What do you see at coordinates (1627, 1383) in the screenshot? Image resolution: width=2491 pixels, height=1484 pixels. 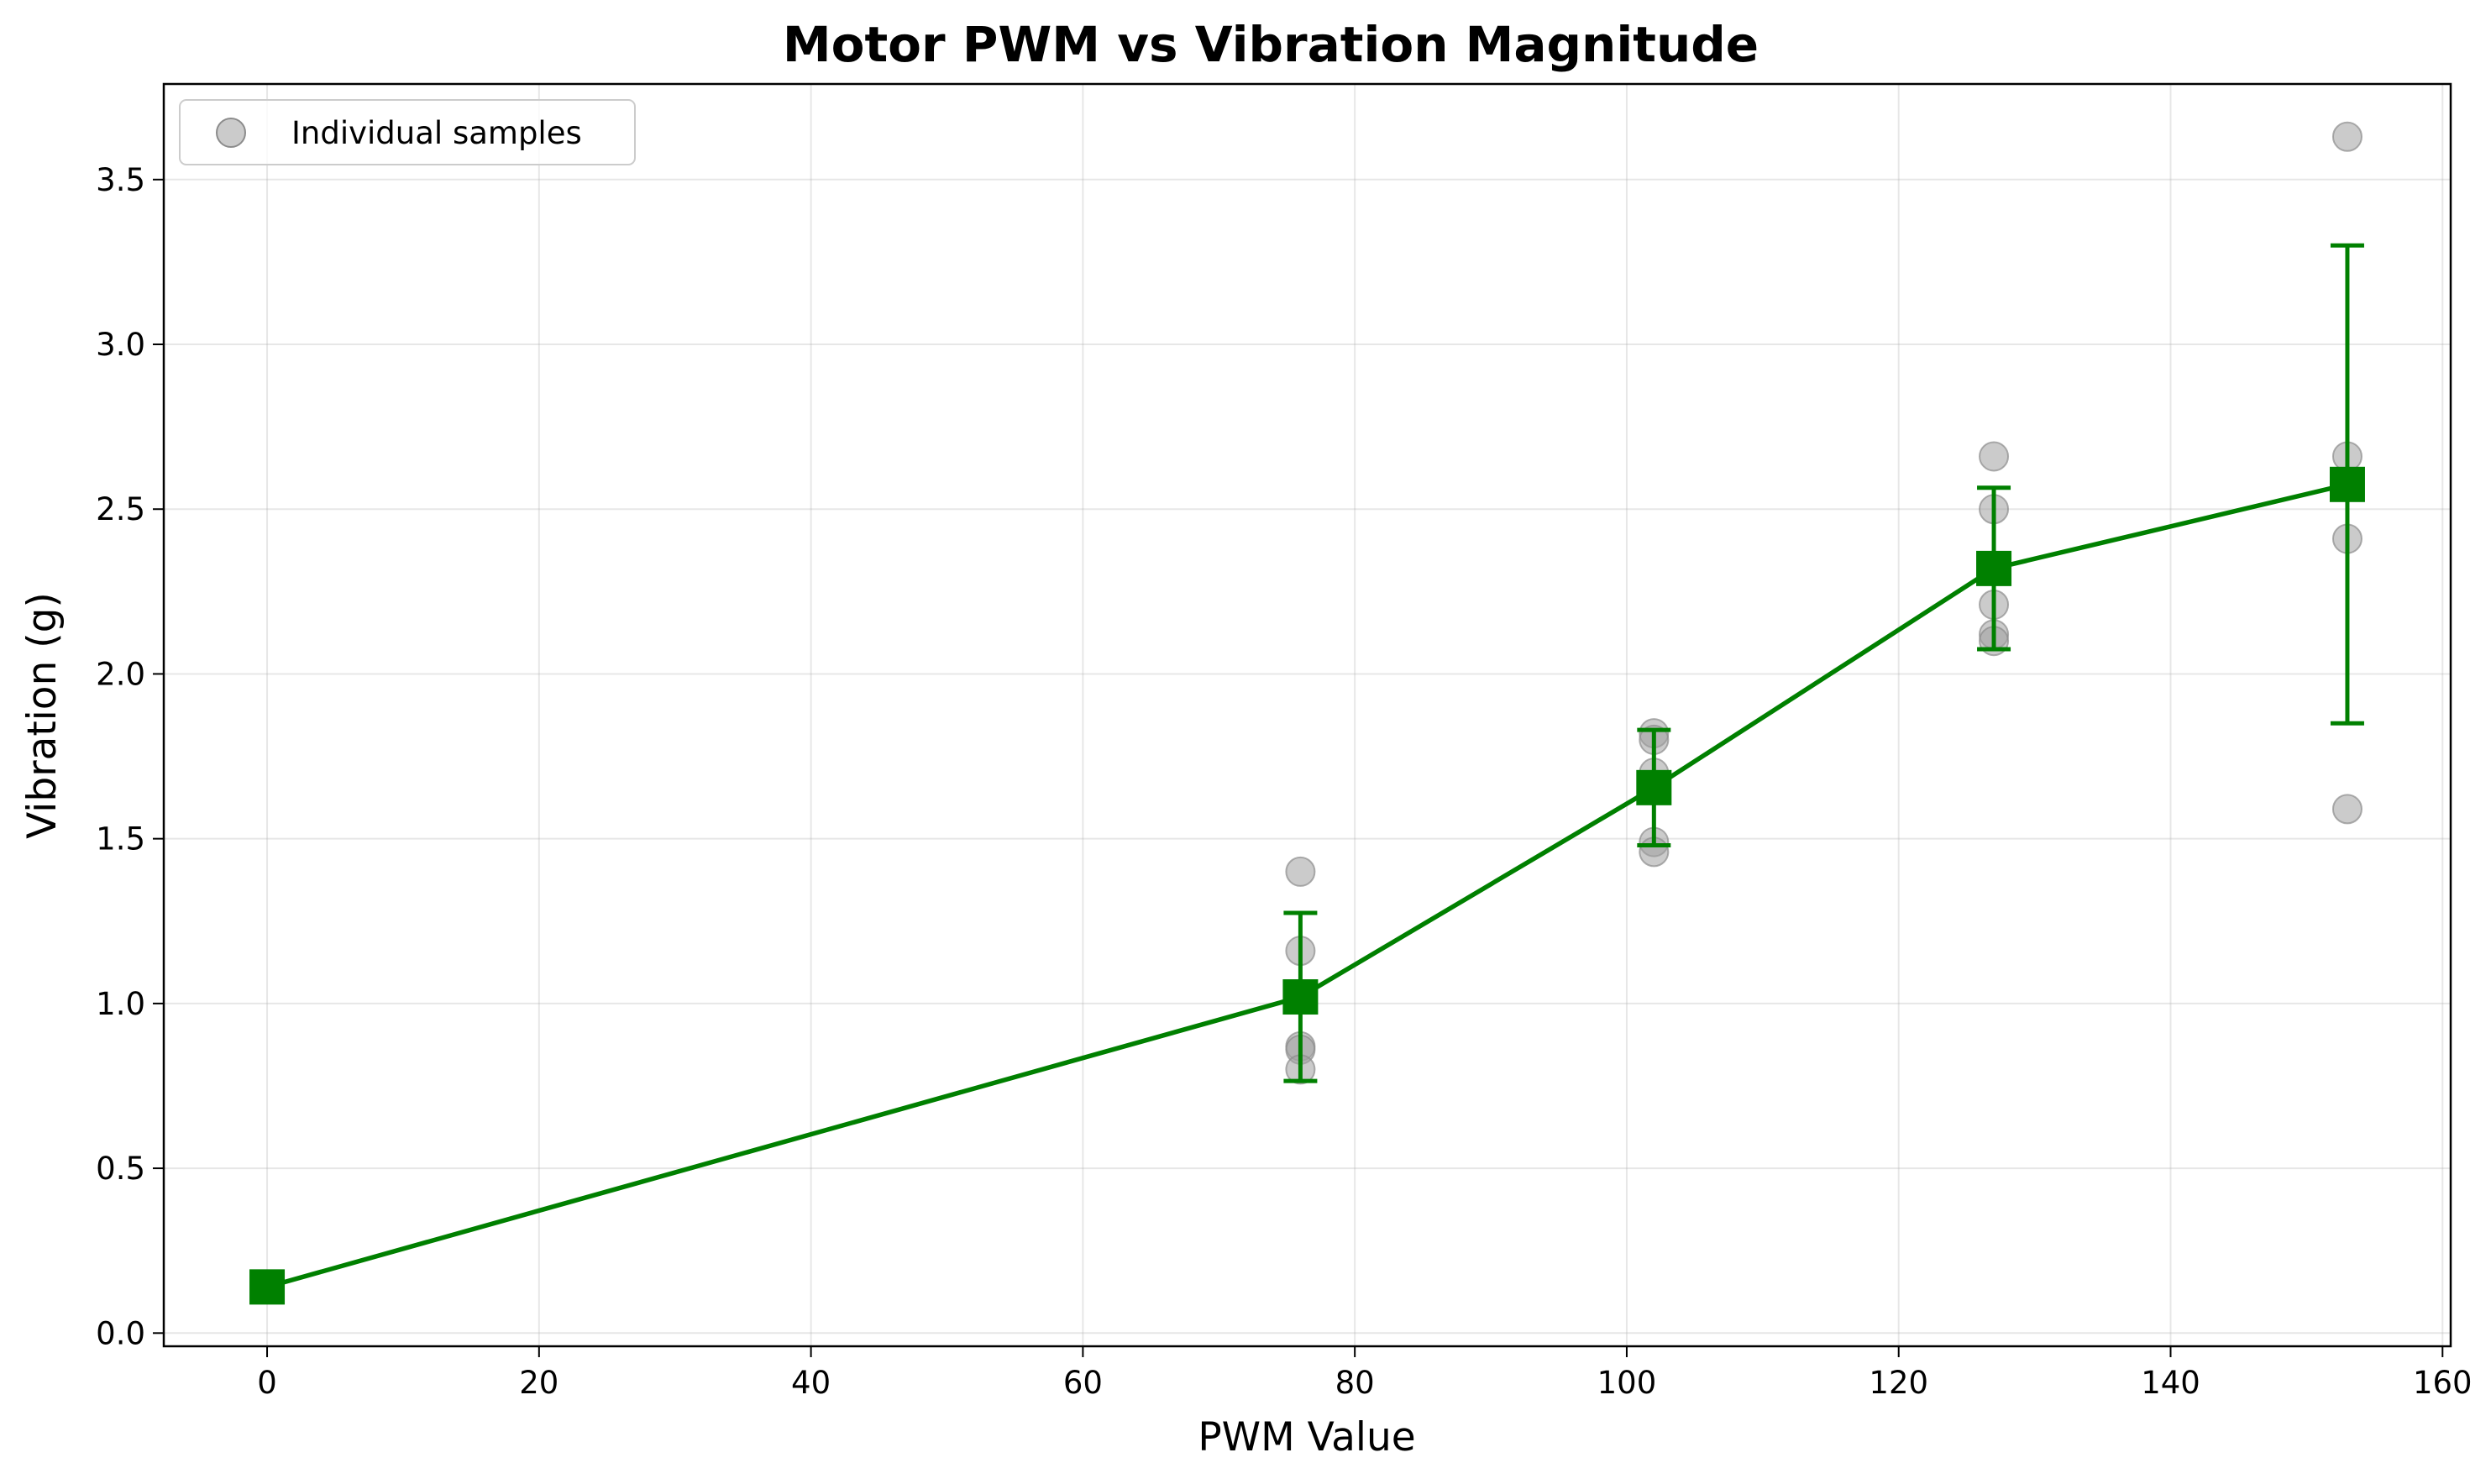 I see `x-tick-label: 100` at bounding box center [1627, 1383].